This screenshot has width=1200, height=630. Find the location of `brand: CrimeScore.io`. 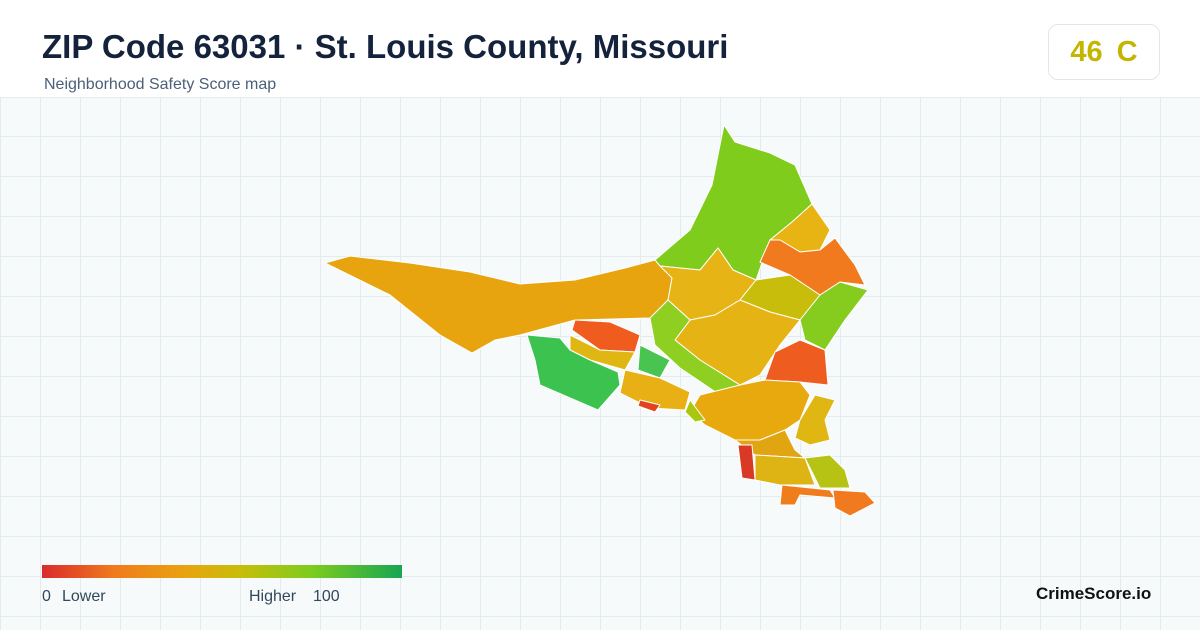

brand: CrimeScore.io is located at coordinates (1094, 593).